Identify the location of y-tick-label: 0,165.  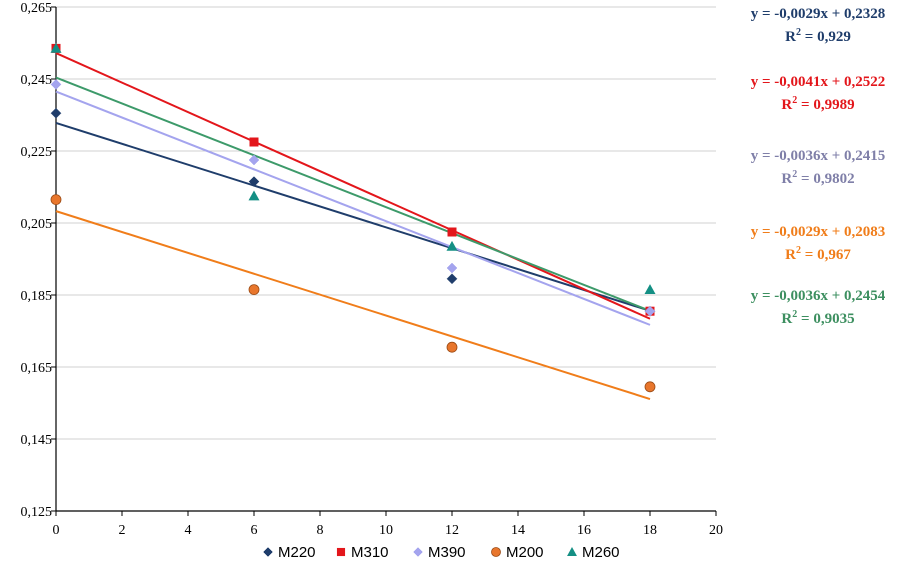
(37, 368).